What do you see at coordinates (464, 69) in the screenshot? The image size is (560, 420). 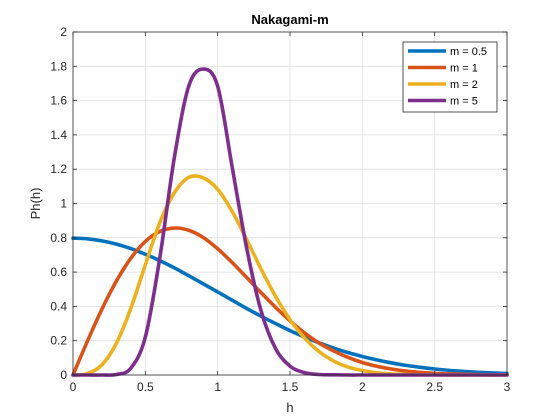 I see `legend-label-2: m = 1` at bounding box center [464, 69].